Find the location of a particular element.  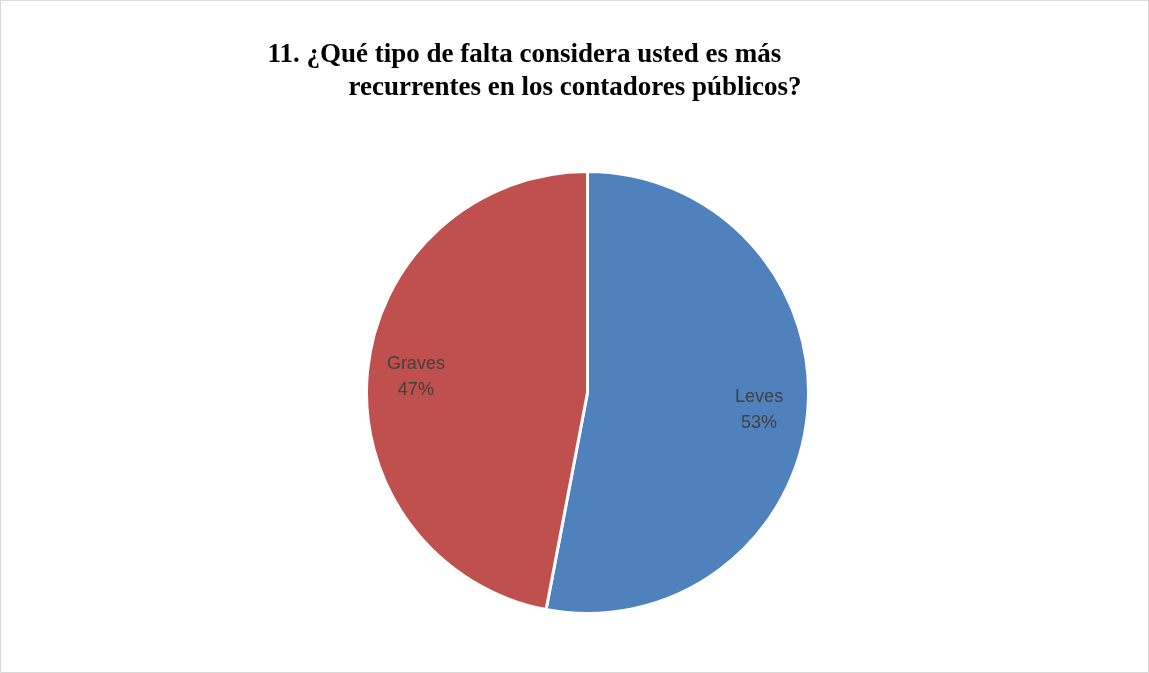

slice-label: Leves is located at coordinates (759, 395).